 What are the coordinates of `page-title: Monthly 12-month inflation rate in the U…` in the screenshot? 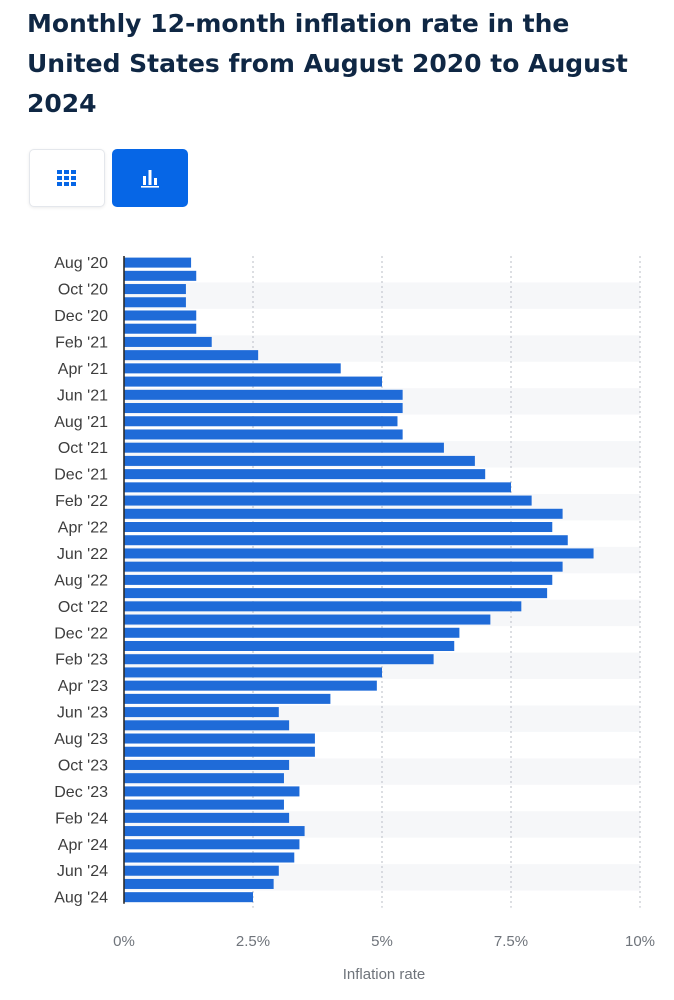 It's located at (327, 63).